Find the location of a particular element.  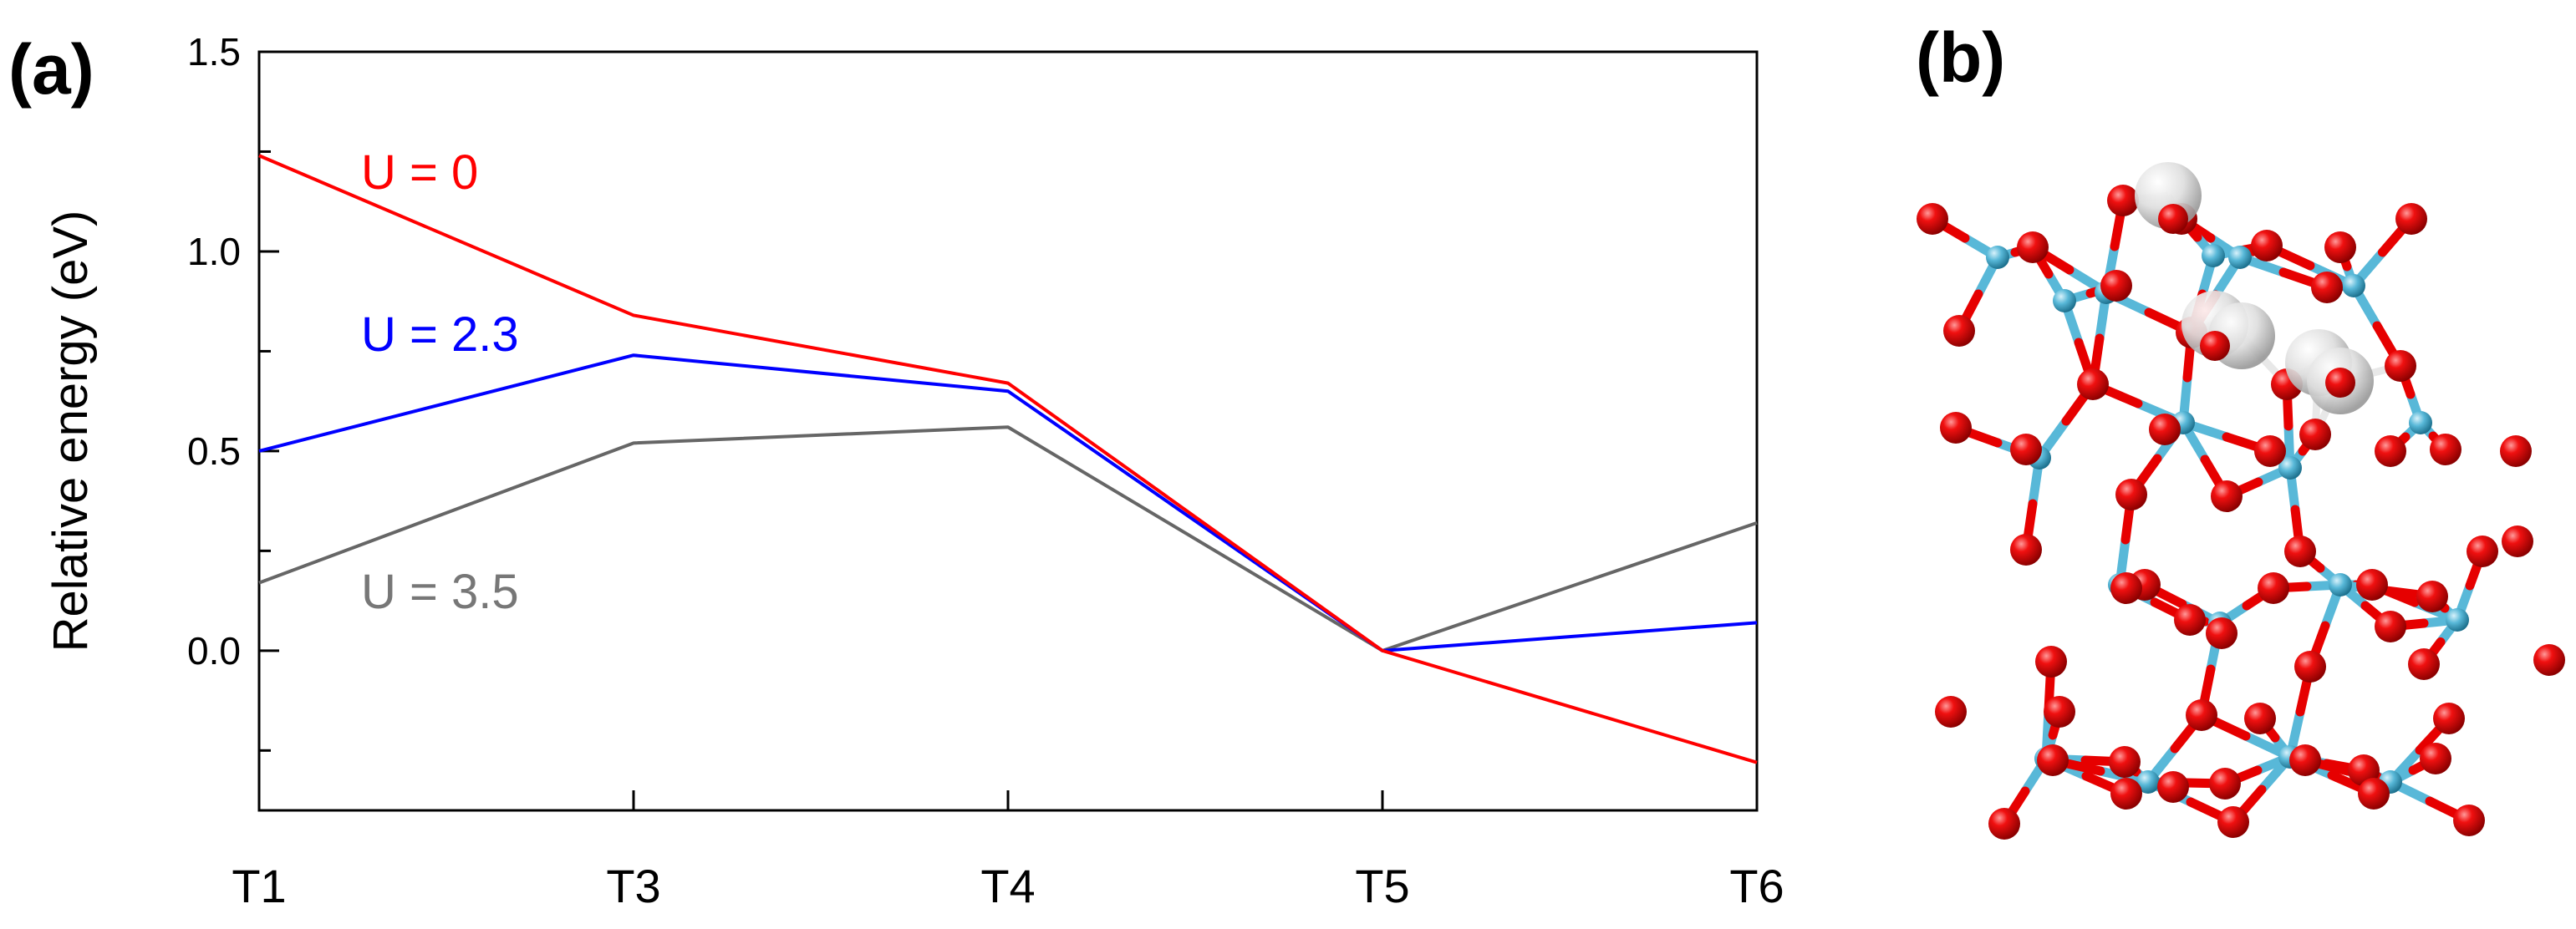

y-tick-label: 0.5 is located at coordinates (214, 451).